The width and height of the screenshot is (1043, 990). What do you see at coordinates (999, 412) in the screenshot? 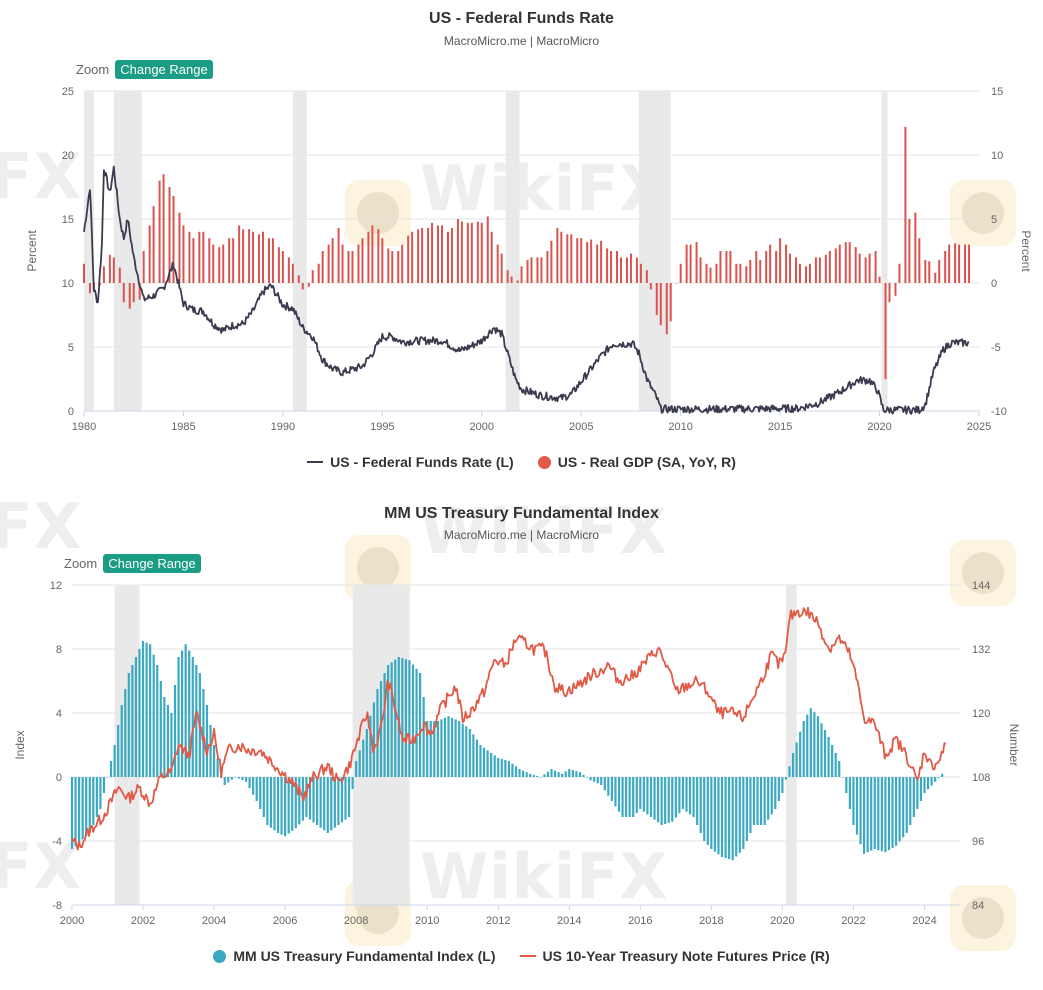
I see `y-right-tick-label: -10` at bounding box center [999, 412].